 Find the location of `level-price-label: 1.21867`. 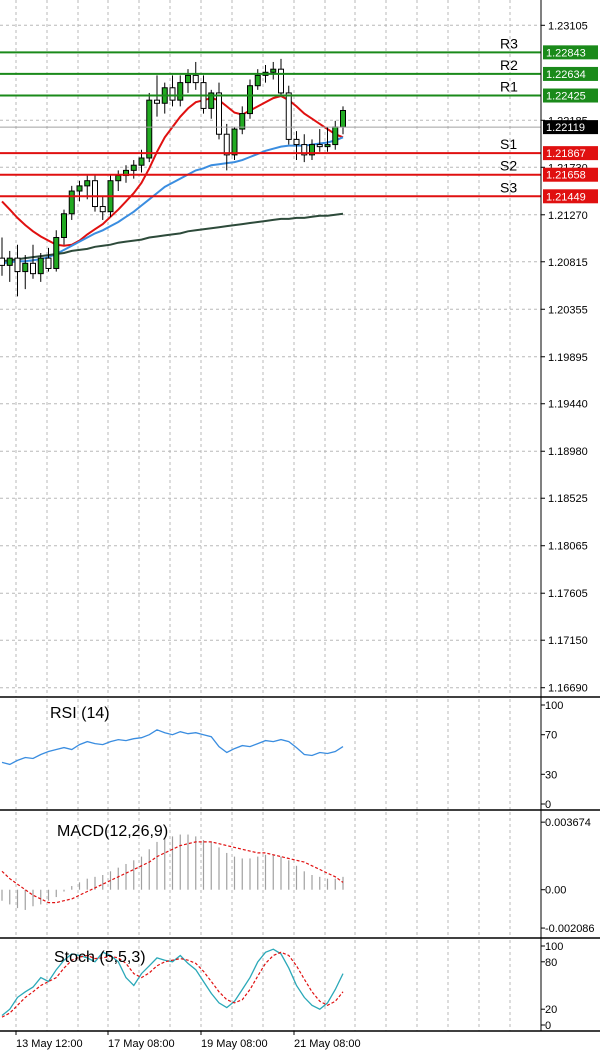

level-price-label: 1.21867 is located at coordinates (566, 154).